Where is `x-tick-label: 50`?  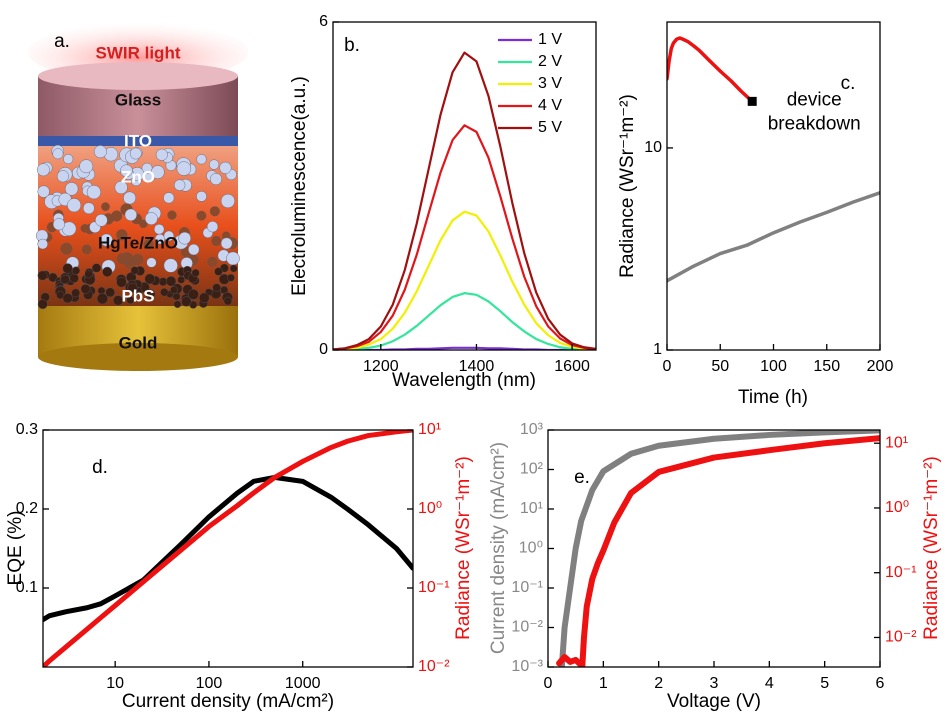
x-tick-label: 50 is located at coordinates (720, 366).